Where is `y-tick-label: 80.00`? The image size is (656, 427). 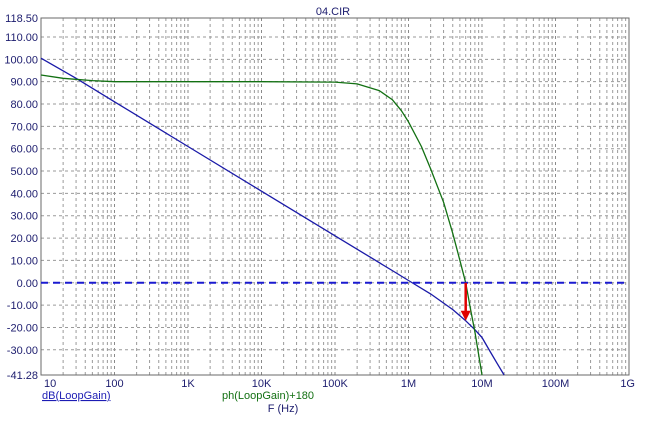
y-tick-label: 80.00 is located at coordinates (24, 105).